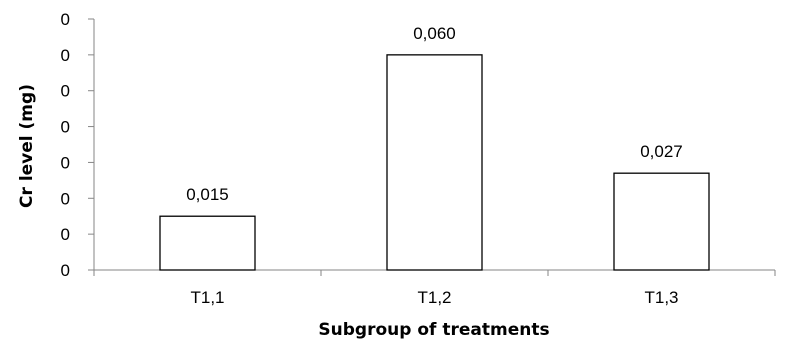 The image size is (795, 347). I want to click on x-ticks, so click(434, 273).